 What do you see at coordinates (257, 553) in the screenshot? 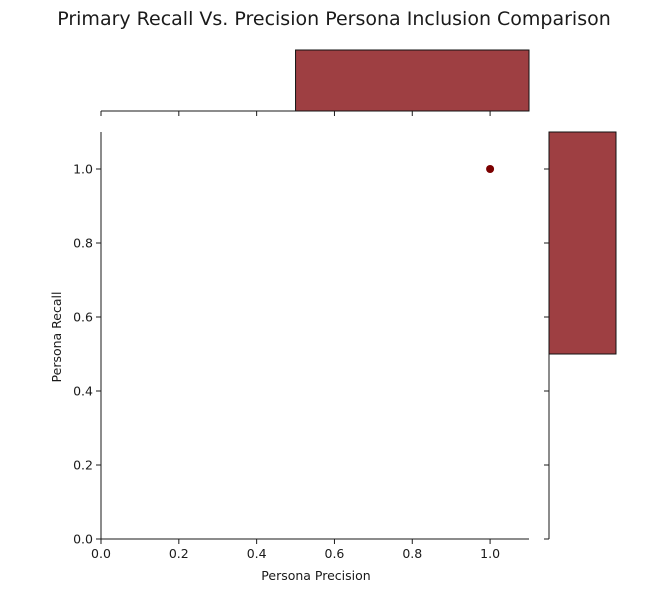
I see `x-tick-label: 0.4` at bounding box center [257, 553].